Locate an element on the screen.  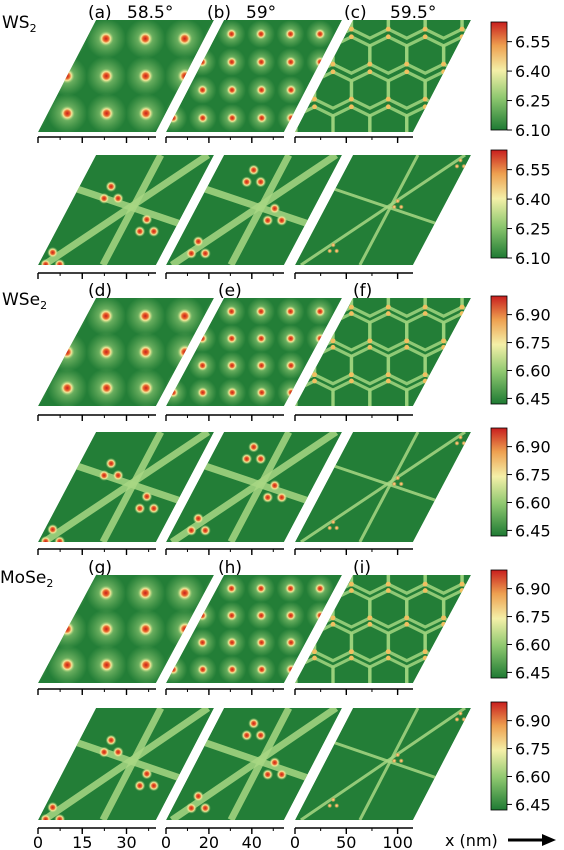
x-axis-row5-col2: 0 50 100 is located at coordinates (351, 838).